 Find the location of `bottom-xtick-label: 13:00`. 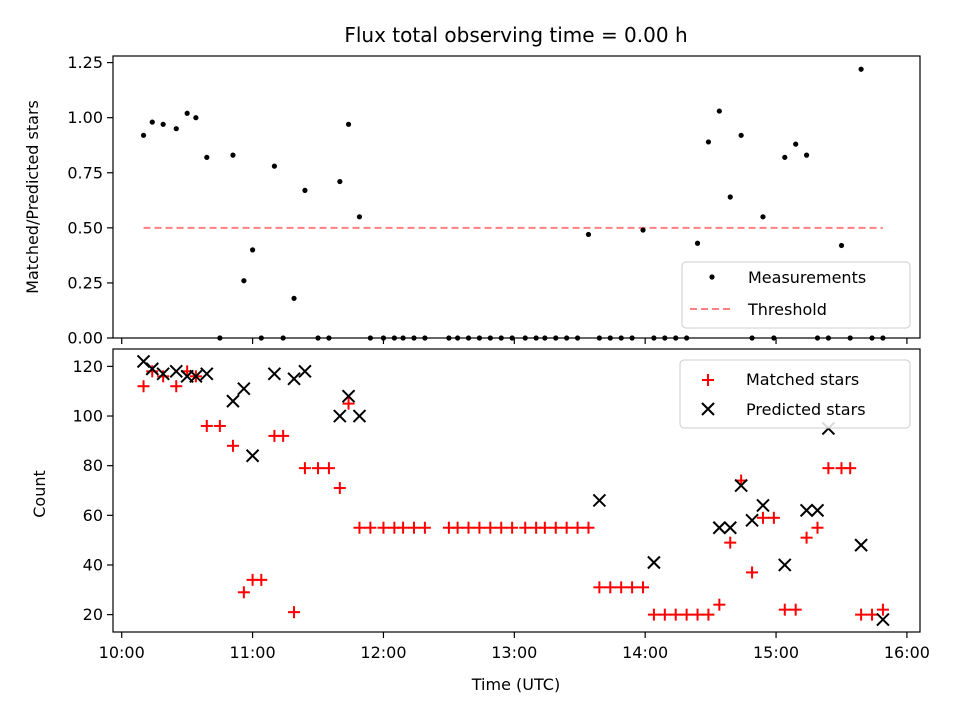

bottom-xtick-label: 13:00 is located at coordinates (514, 652).